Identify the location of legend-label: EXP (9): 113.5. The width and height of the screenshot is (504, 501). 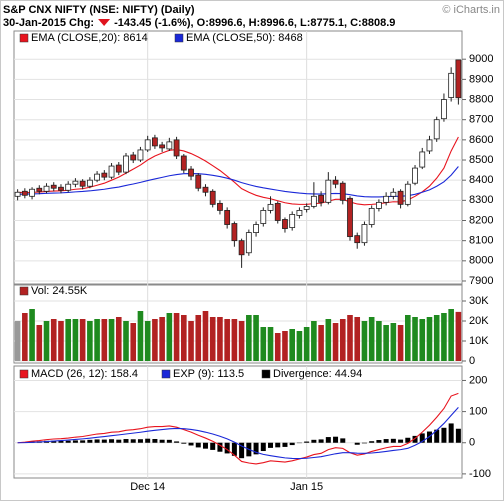
(208, 374).